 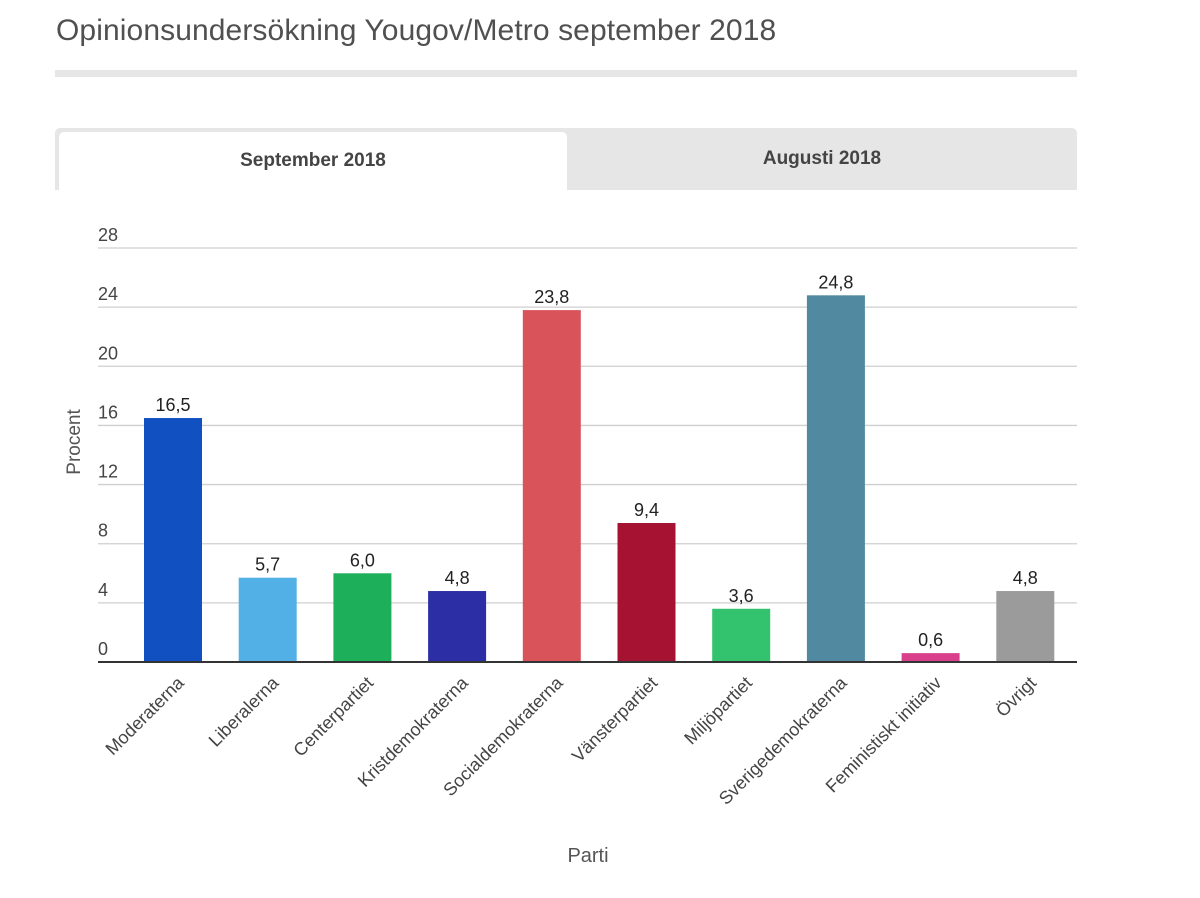 What do you see at coordinates (244, 711) in the screenshot?
I see `x-tick-label: Liberalerna` at bounding box center [244, 711].